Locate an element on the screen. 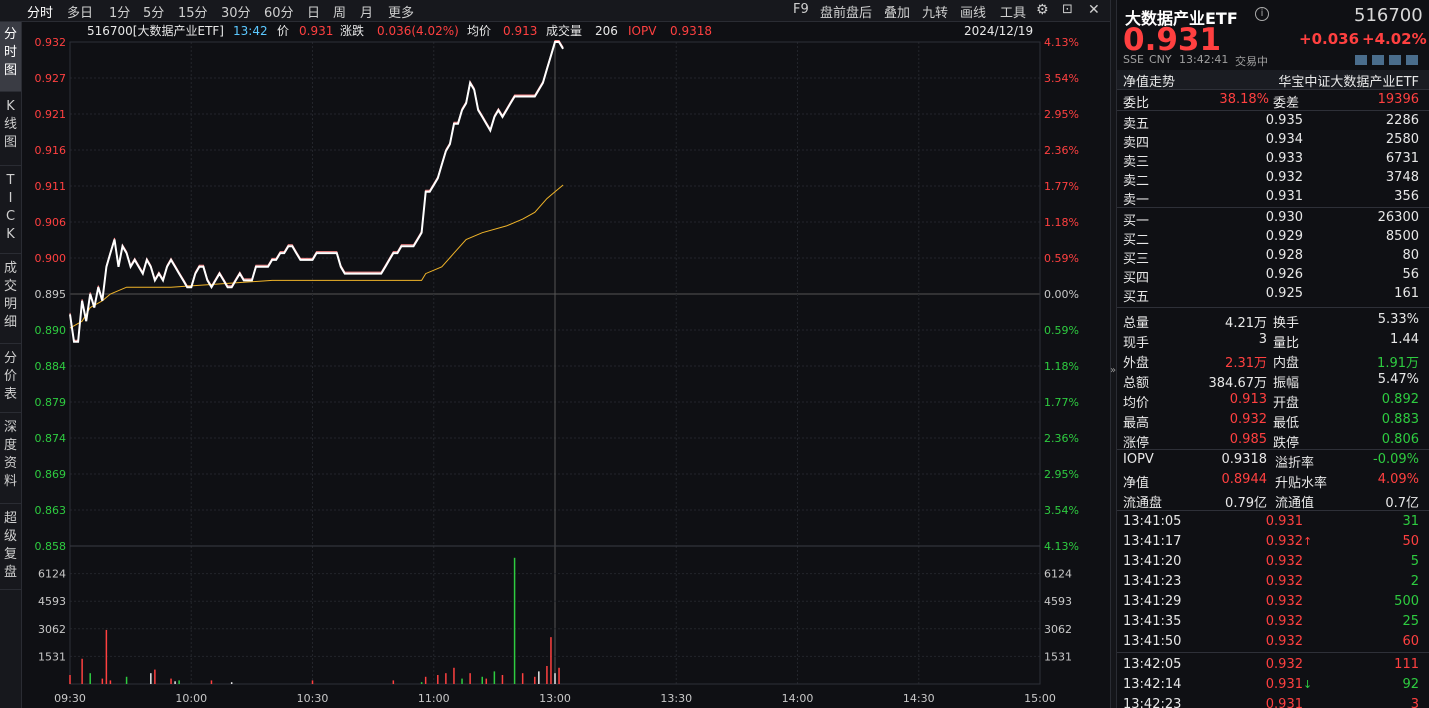 The height and width of the screenshot is (708, 1429). tick-time: 13:42:14 is located at coordinates (1152, 684).